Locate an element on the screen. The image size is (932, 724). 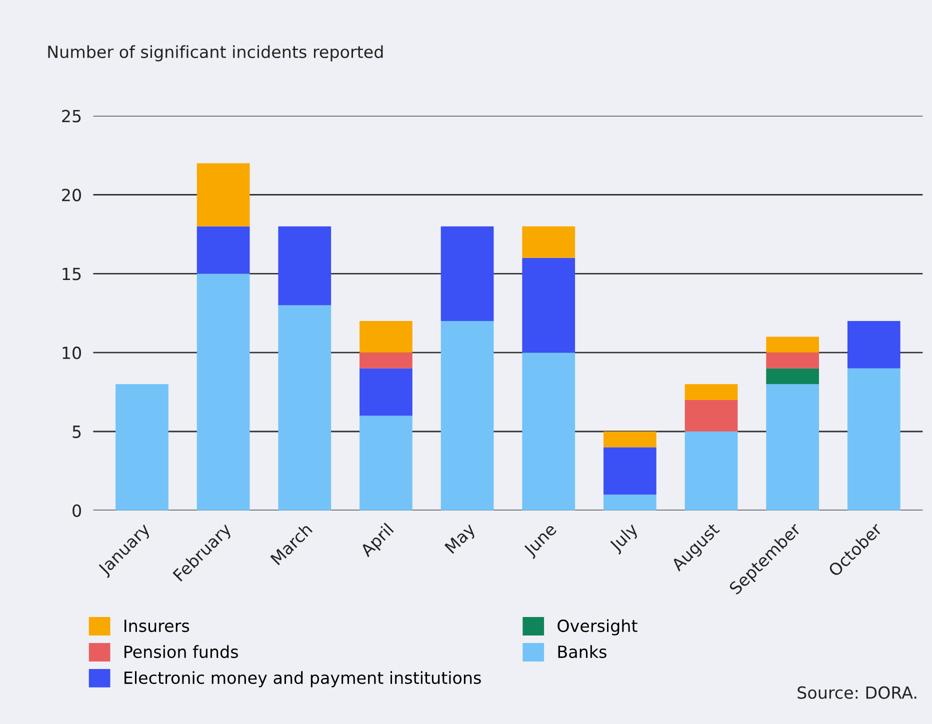
y-tick-label: 25 is located at coordinates (71, 116).